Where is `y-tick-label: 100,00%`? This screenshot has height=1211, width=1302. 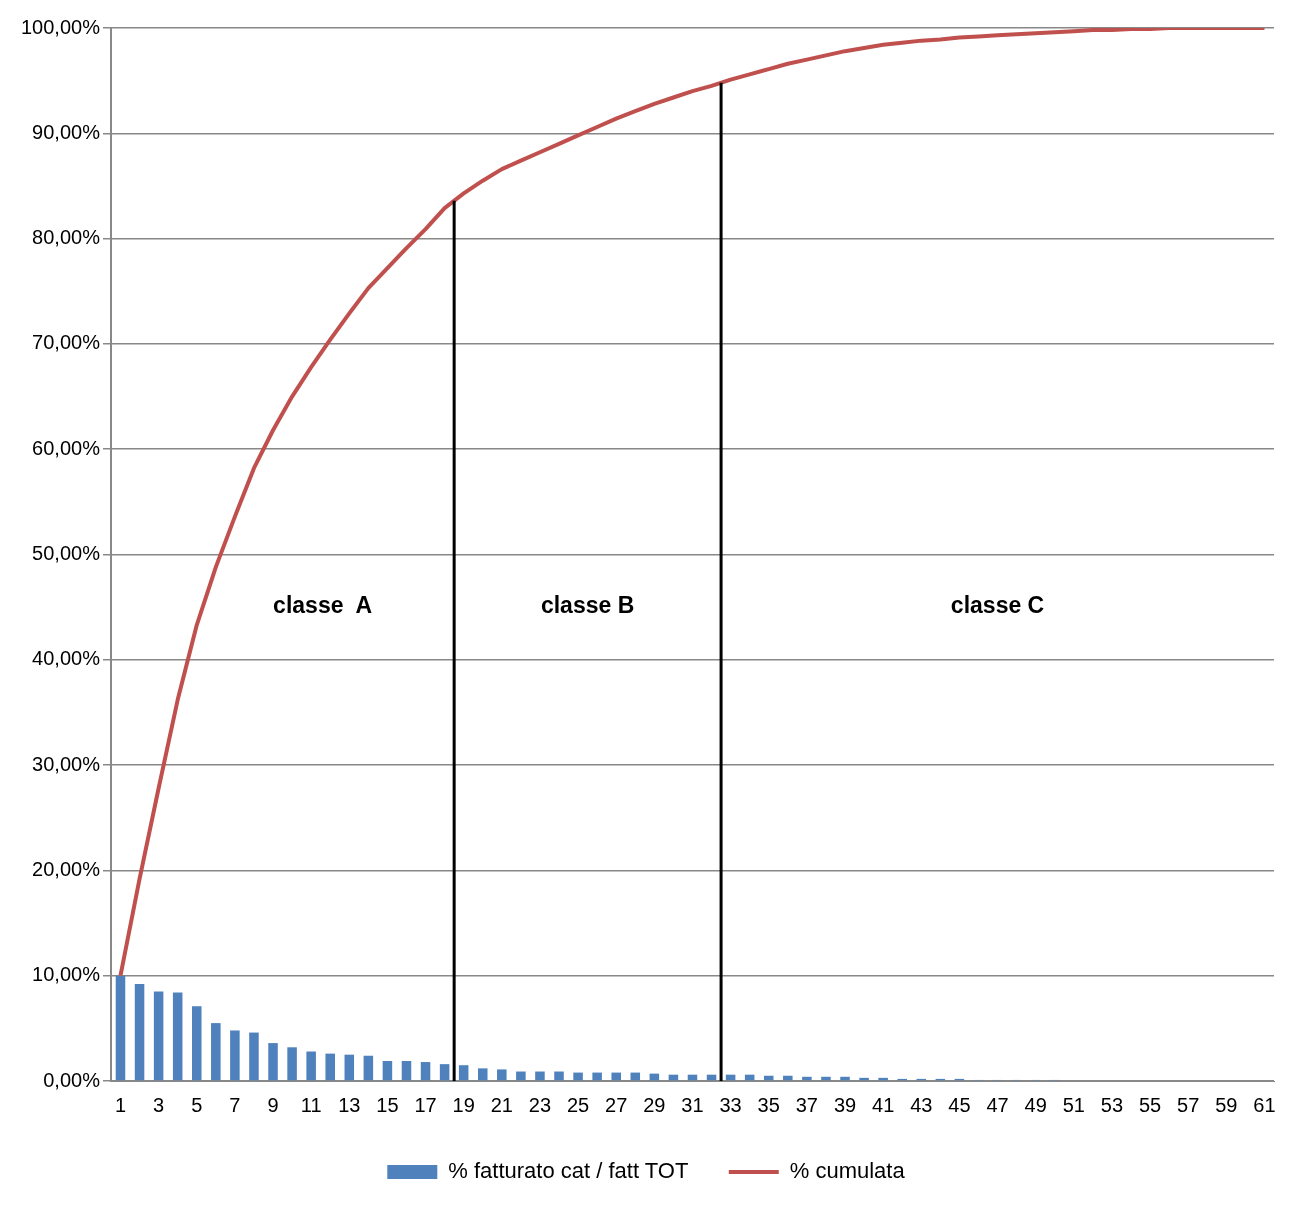
y-tick-label: 100,00% is located at coordinates (60, 26).